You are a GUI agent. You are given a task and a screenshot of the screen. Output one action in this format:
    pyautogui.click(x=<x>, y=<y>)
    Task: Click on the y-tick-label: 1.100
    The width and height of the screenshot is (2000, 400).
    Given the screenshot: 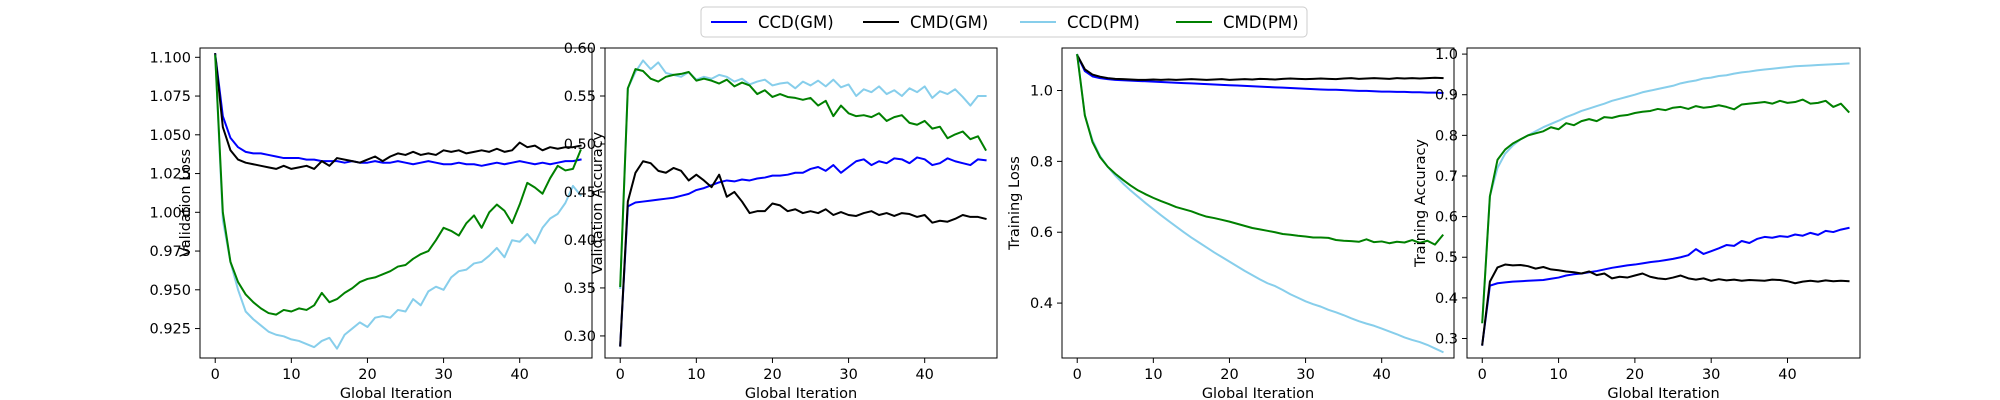 What is the action you would take?
    pyautogui.click(x=170, y=58)
    